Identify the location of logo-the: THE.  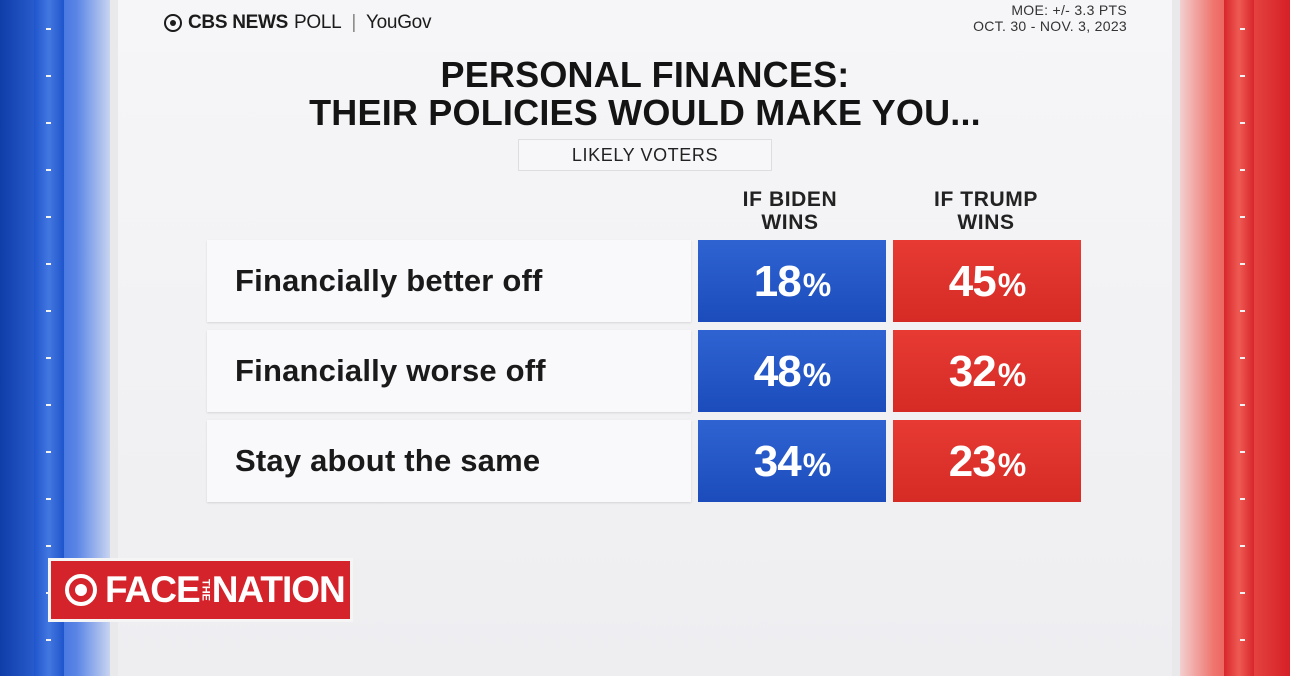
(205, 590).